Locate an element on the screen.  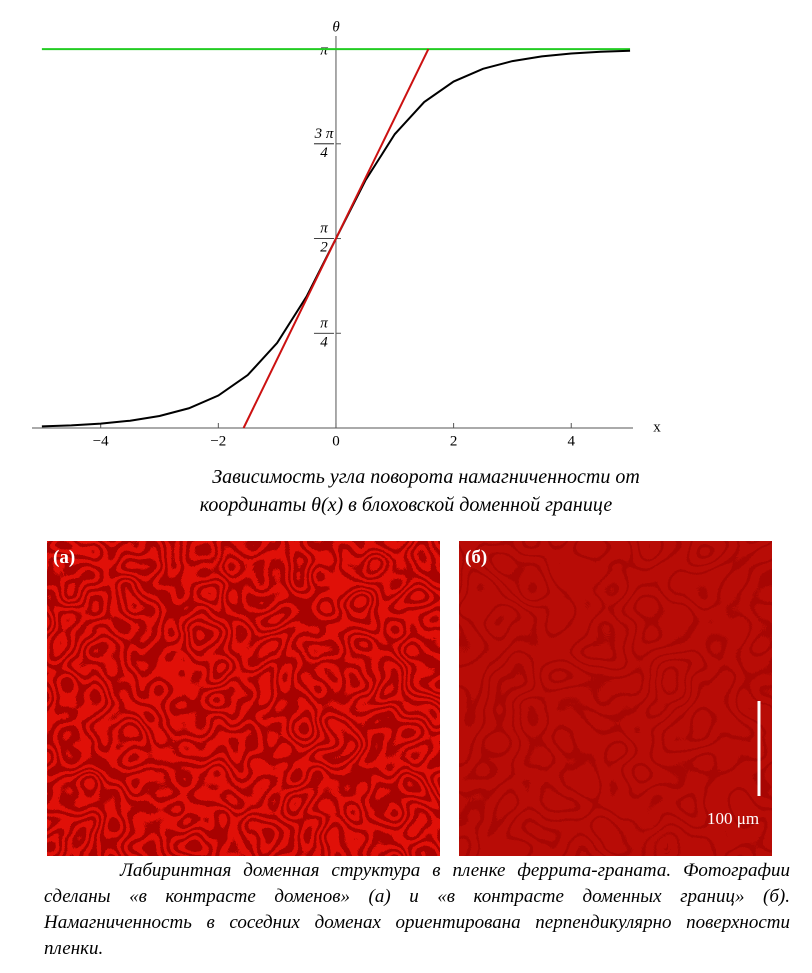
x-tick-label: −4 is located at coordinates (101, 441).